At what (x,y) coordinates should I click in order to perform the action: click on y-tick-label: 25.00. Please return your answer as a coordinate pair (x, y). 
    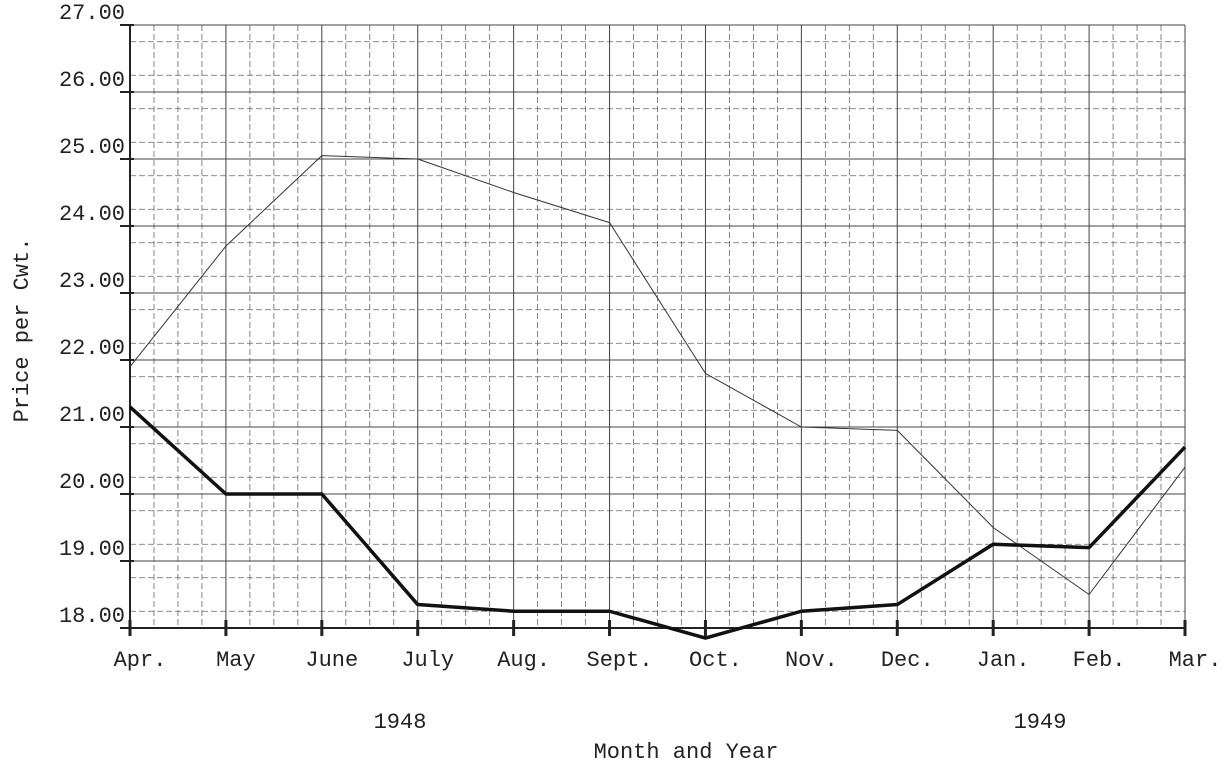
    Looking at the image, I should click on (92, 147).